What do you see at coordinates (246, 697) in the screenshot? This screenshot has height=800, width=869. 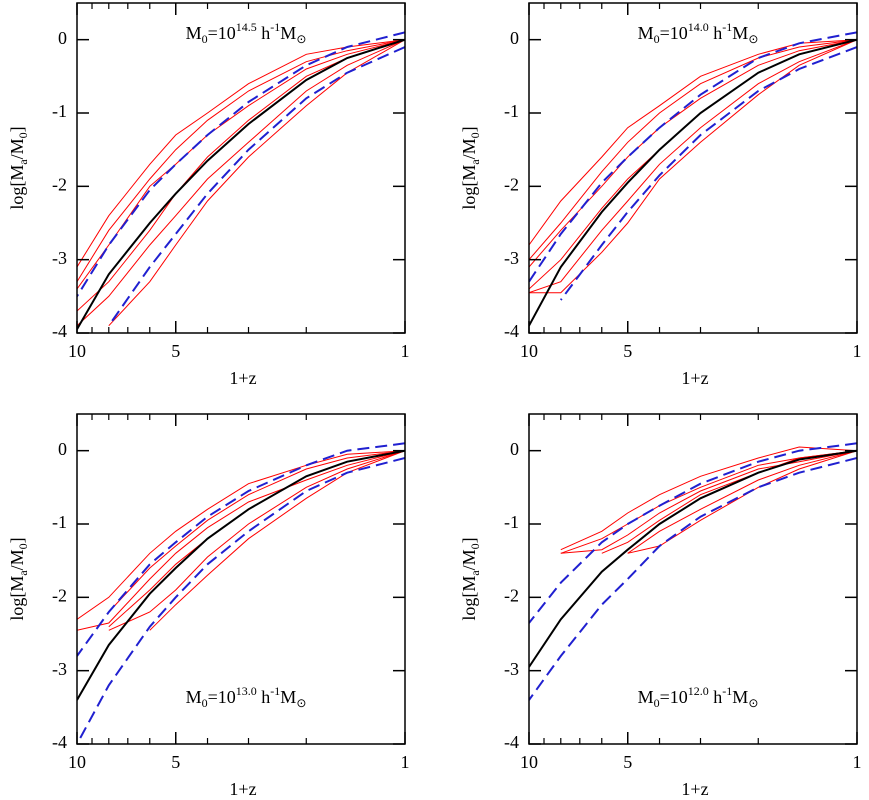 I see `mass-annotation: M0​=1013.0​ h-1​M⊙​` at bounding box center [246, 697].